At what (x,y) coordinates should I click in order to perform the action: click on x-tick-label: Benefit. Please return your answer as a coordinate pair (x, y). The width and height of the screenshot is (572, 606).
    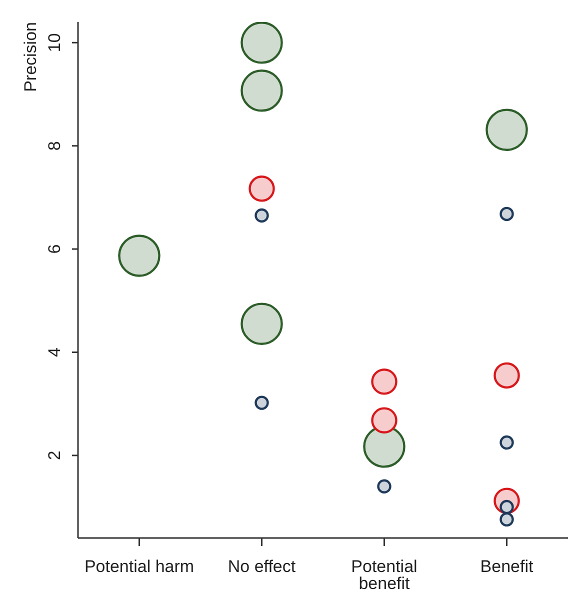
    Looking at the image, I should click on (507, 566).